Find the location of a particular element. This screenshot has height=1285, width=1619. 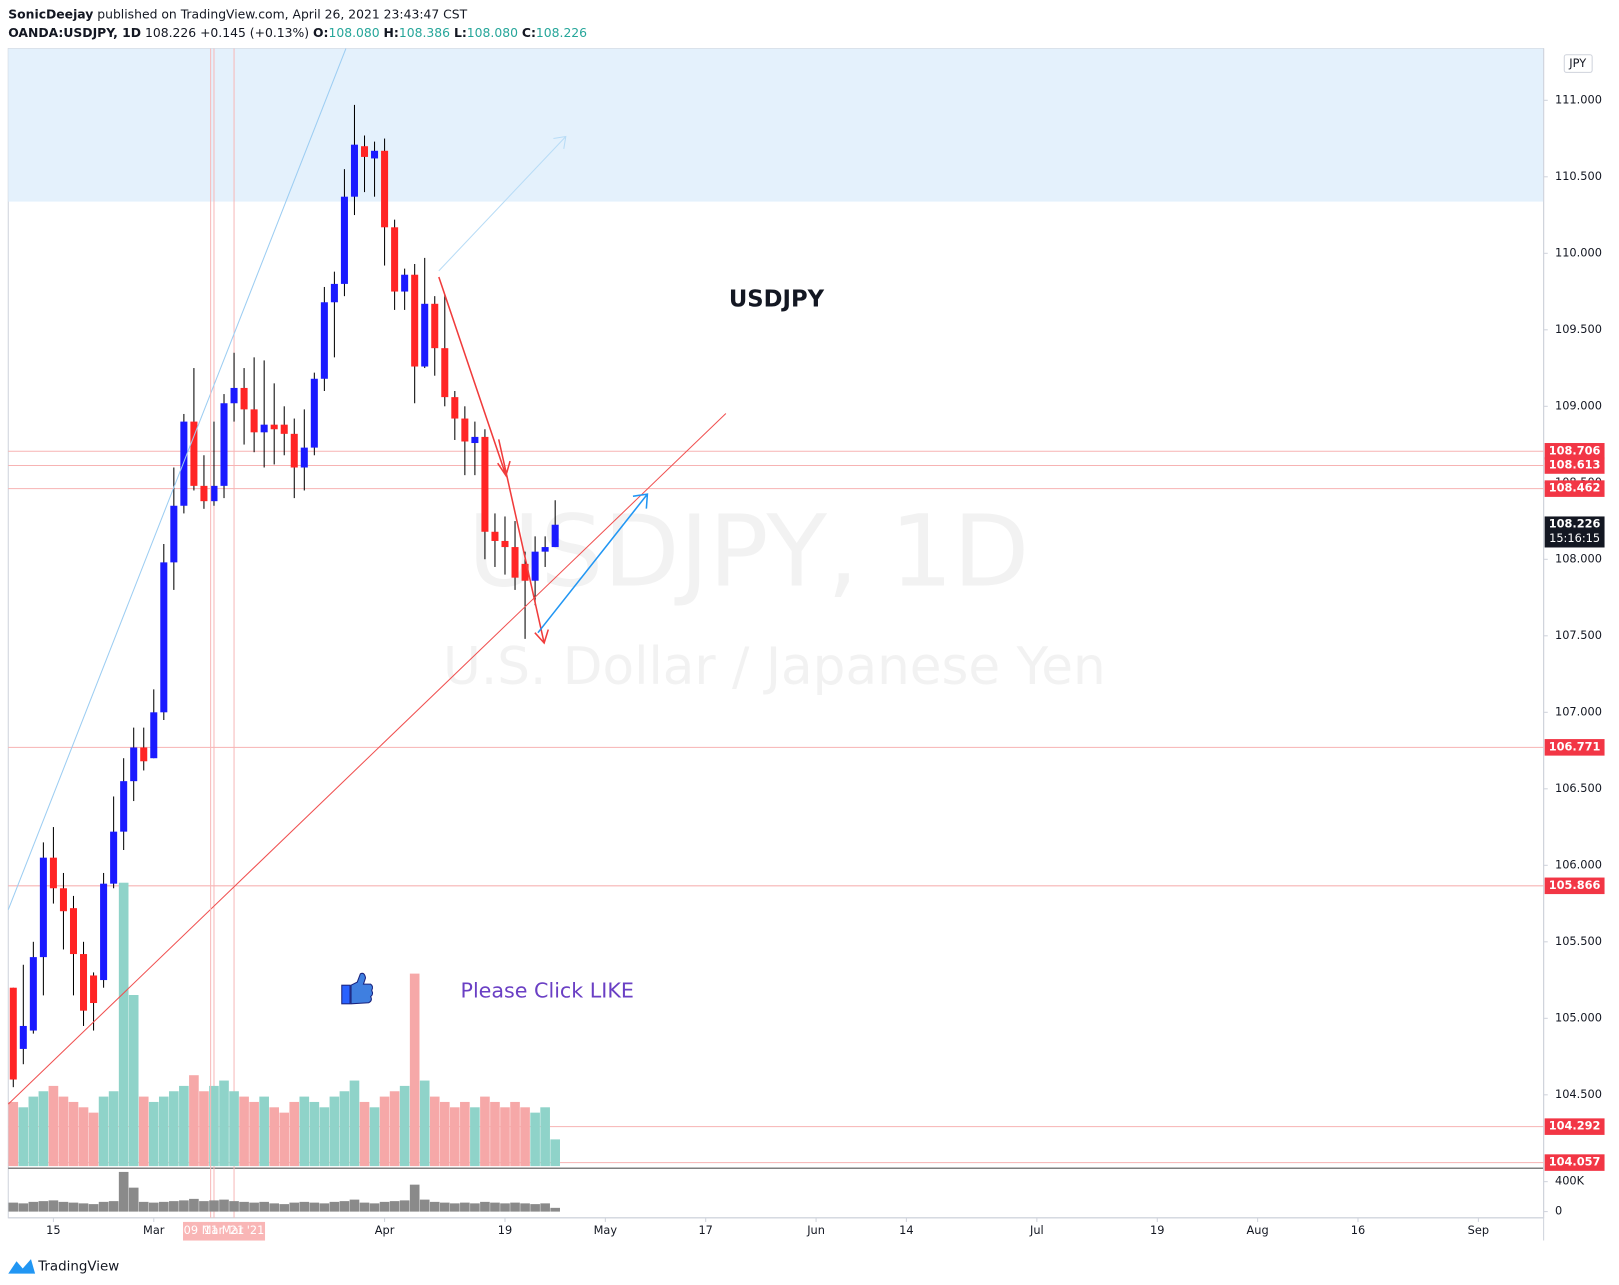

y-tick-label: 109.000 is located at coordinates (1578, 405).